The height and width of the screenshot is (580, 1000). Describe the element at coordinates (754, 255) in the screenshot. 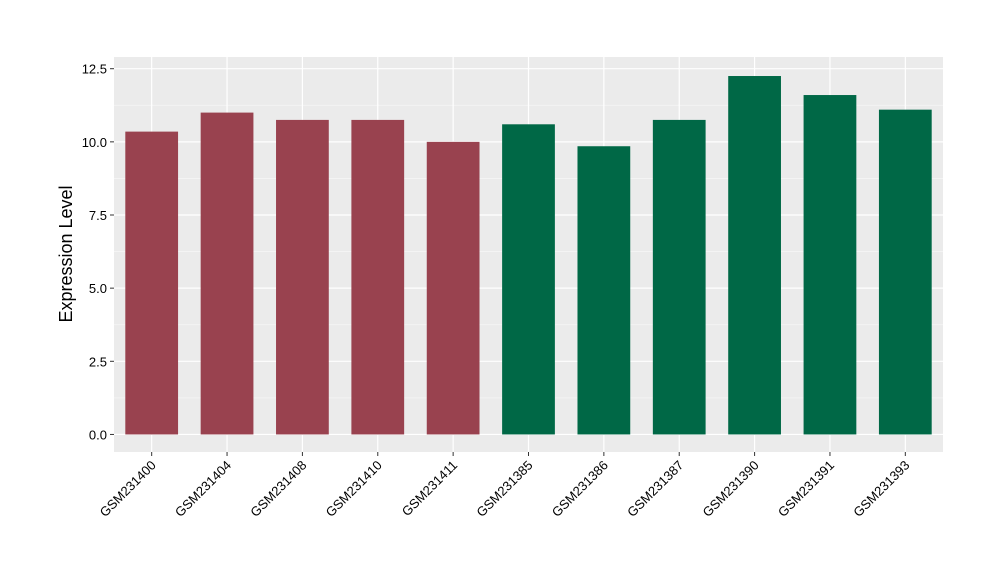

I see `bar-GSM231390` at that location.